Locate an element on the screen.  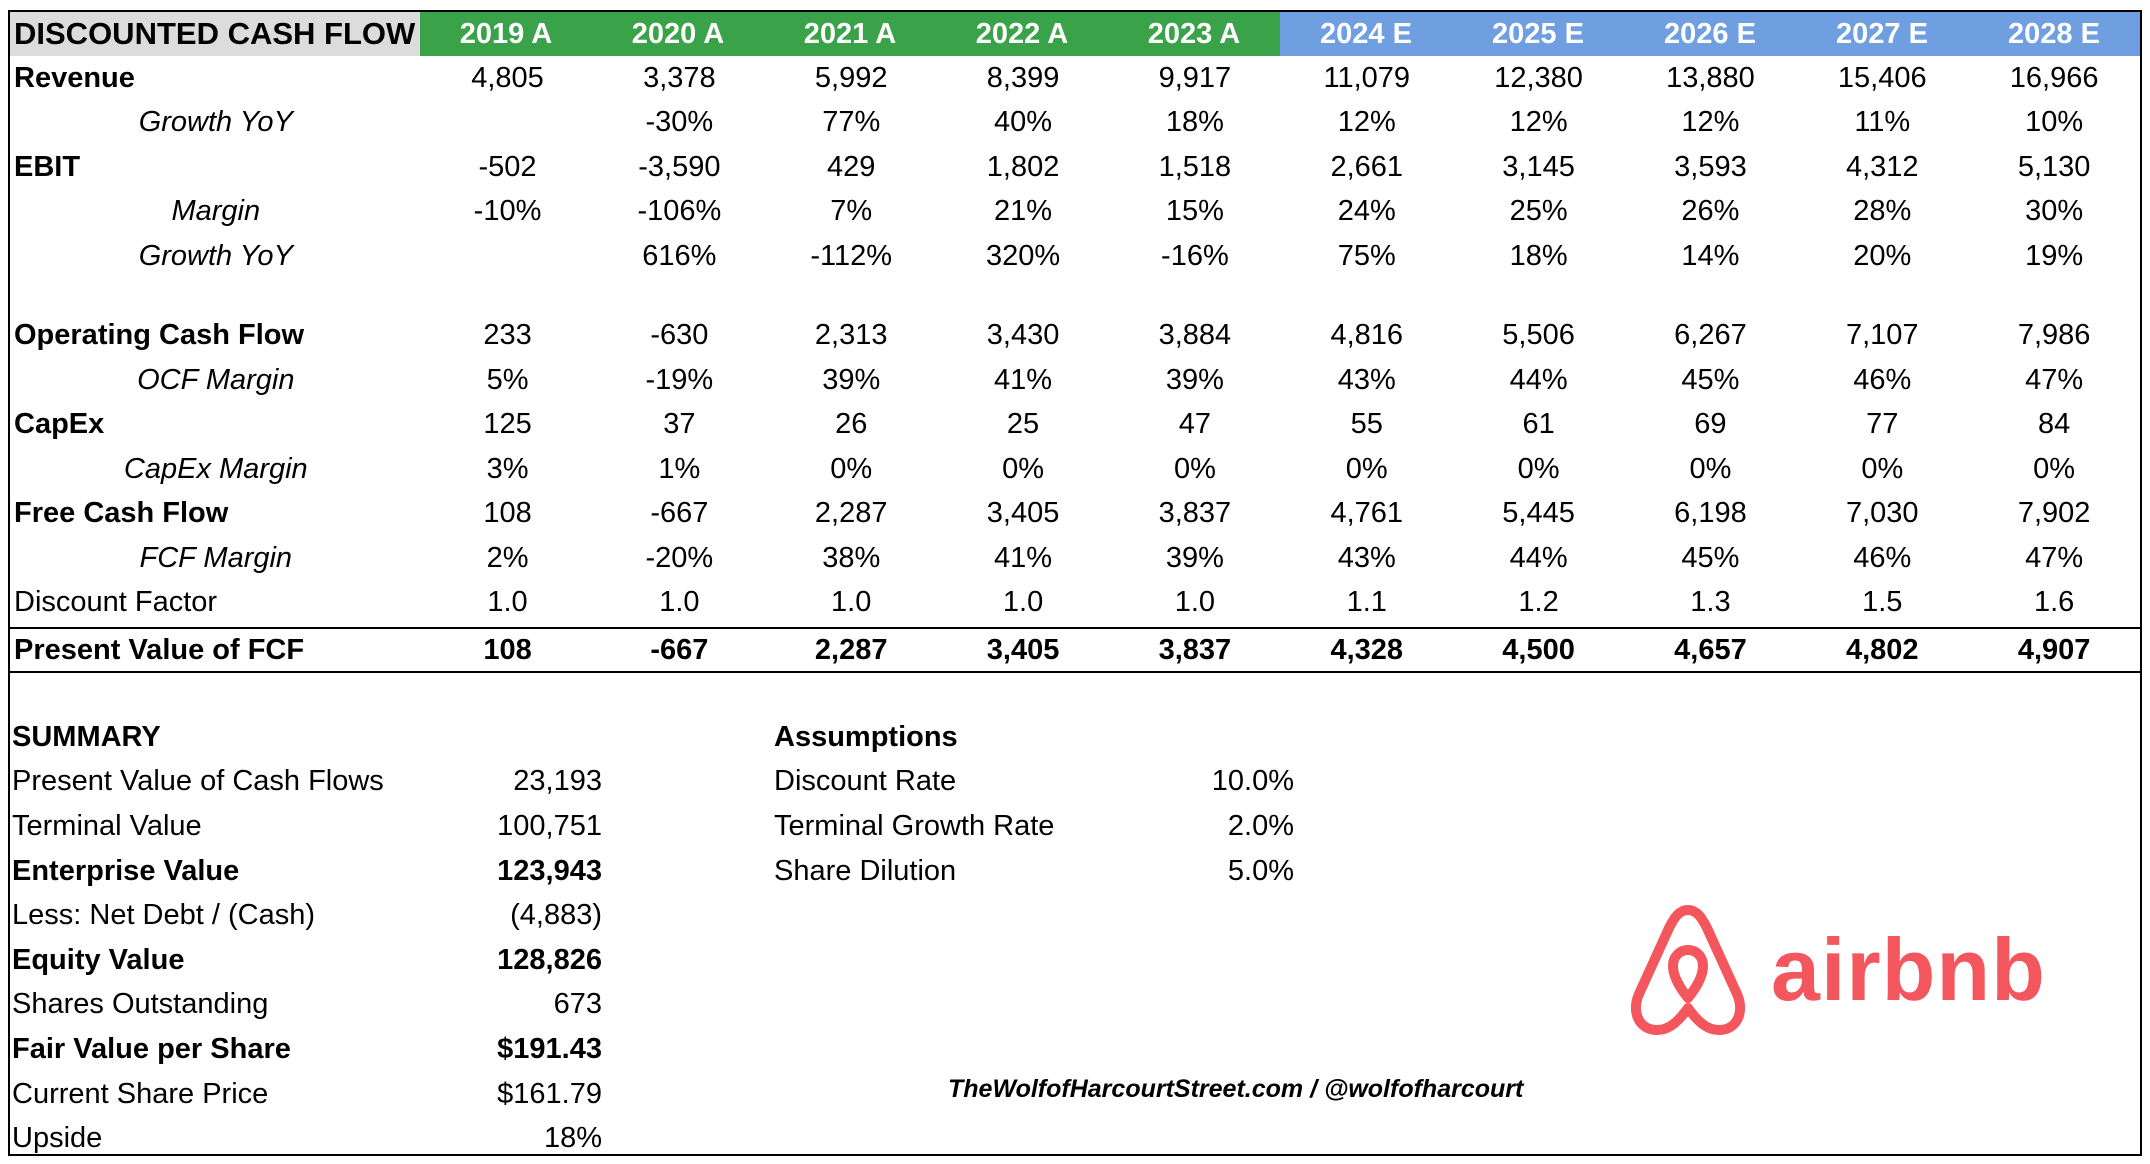
row-label: EBIT is located at coordinates (47, 166).